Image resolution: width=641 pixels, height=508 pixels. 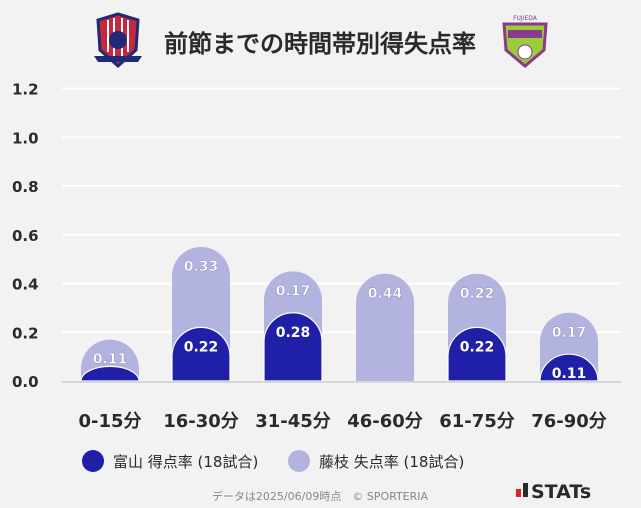 What do you see at coordinates (25, 138) in the screenshot?
I see `y-tick-label: 1.0` at bounding box center [25, 138].